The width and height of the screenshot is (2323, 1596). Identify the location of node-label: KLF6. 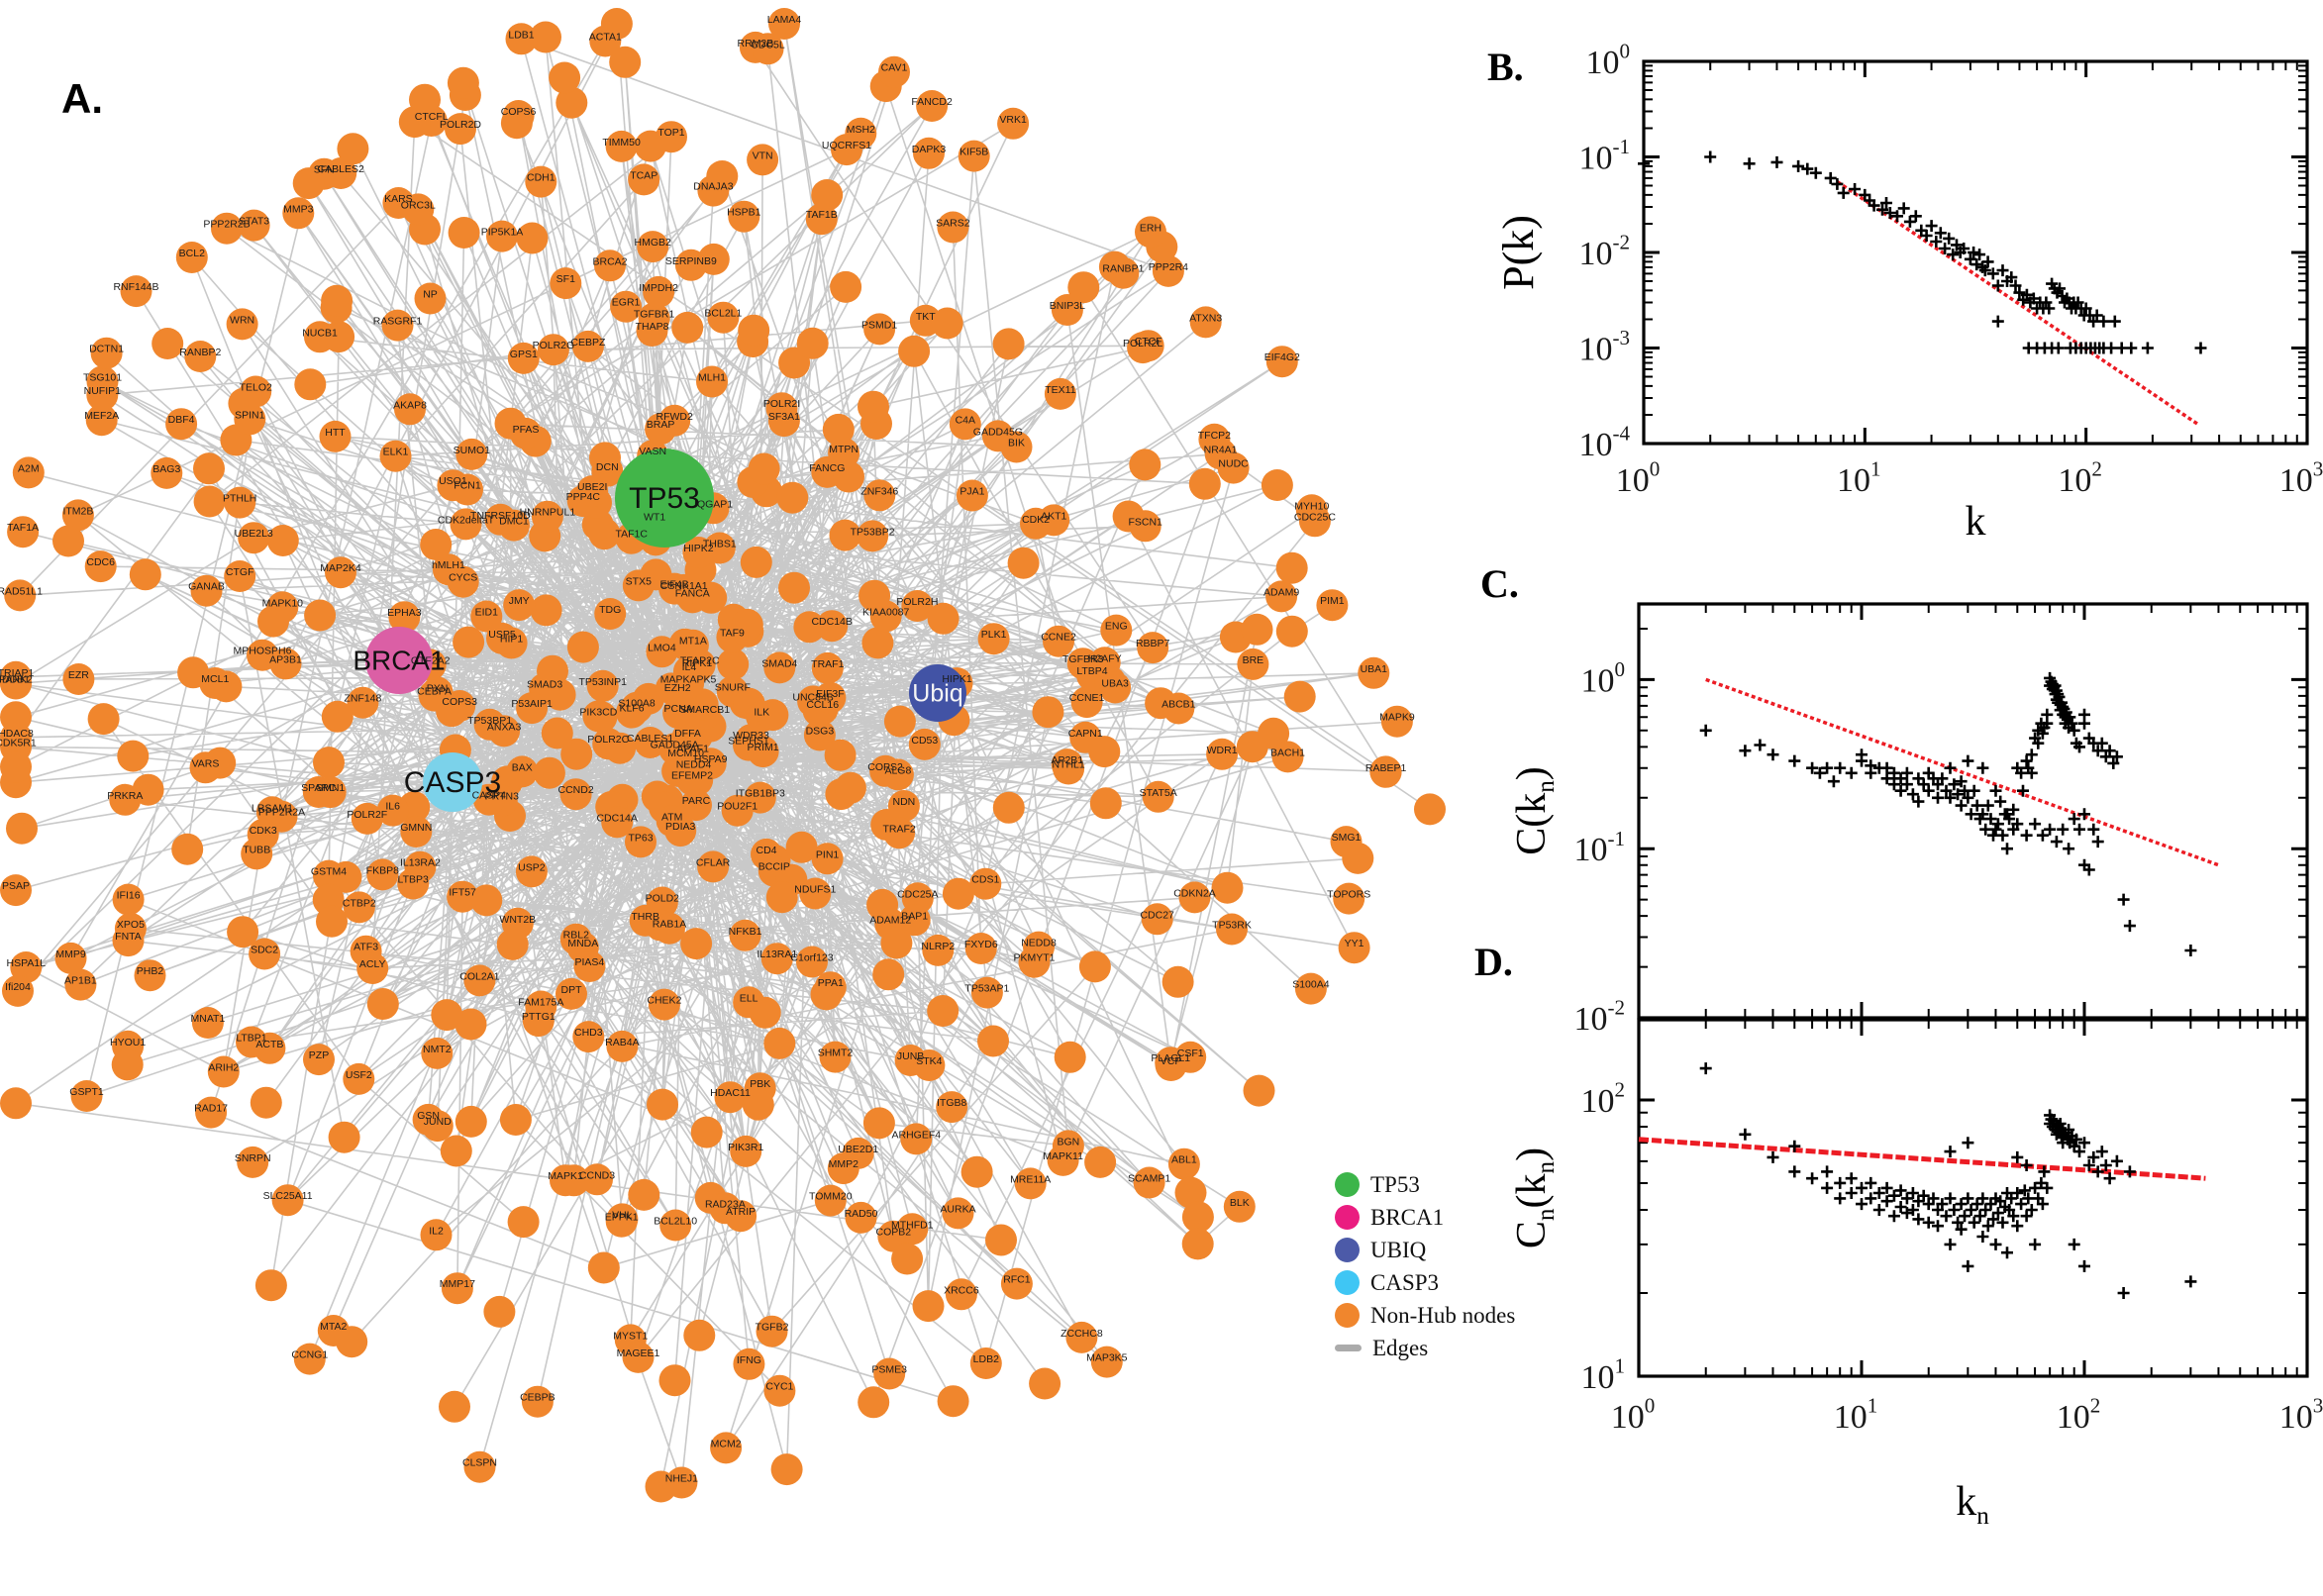
(631, 709).